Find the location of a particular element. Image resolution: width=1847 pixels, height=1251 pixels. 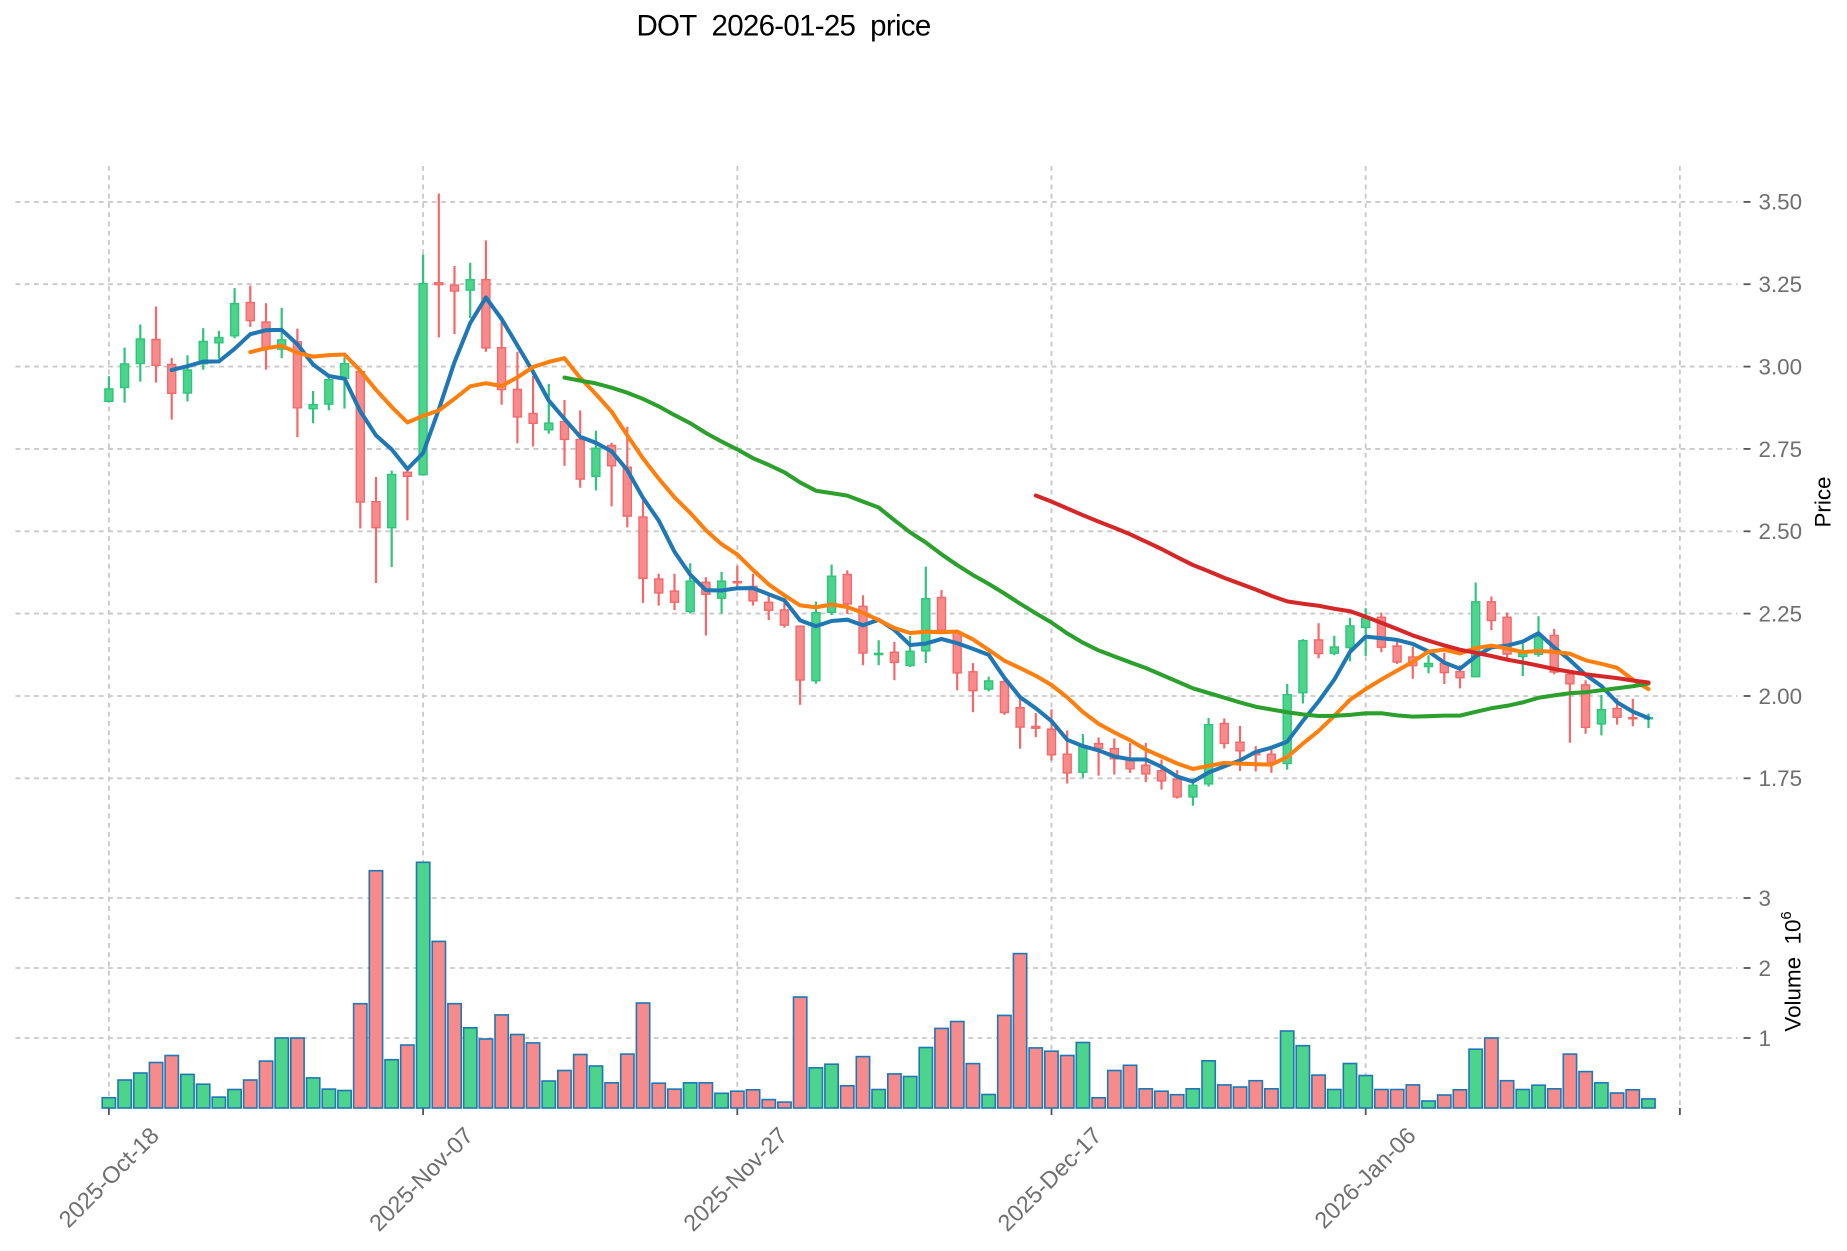

svg-text: 1 is located at coordinates (1765, 1038).